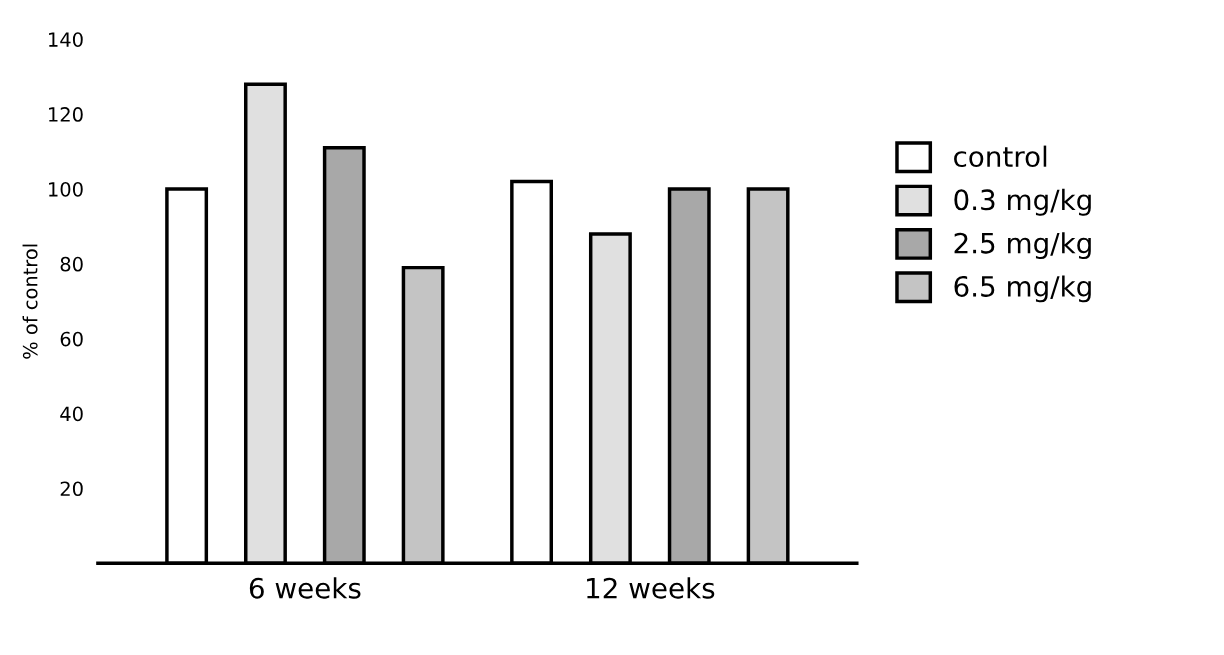 Image resolution: width=1224 pixels, height=655 pixels. I want to click on y-tick-label: 100, so click(66, 189).